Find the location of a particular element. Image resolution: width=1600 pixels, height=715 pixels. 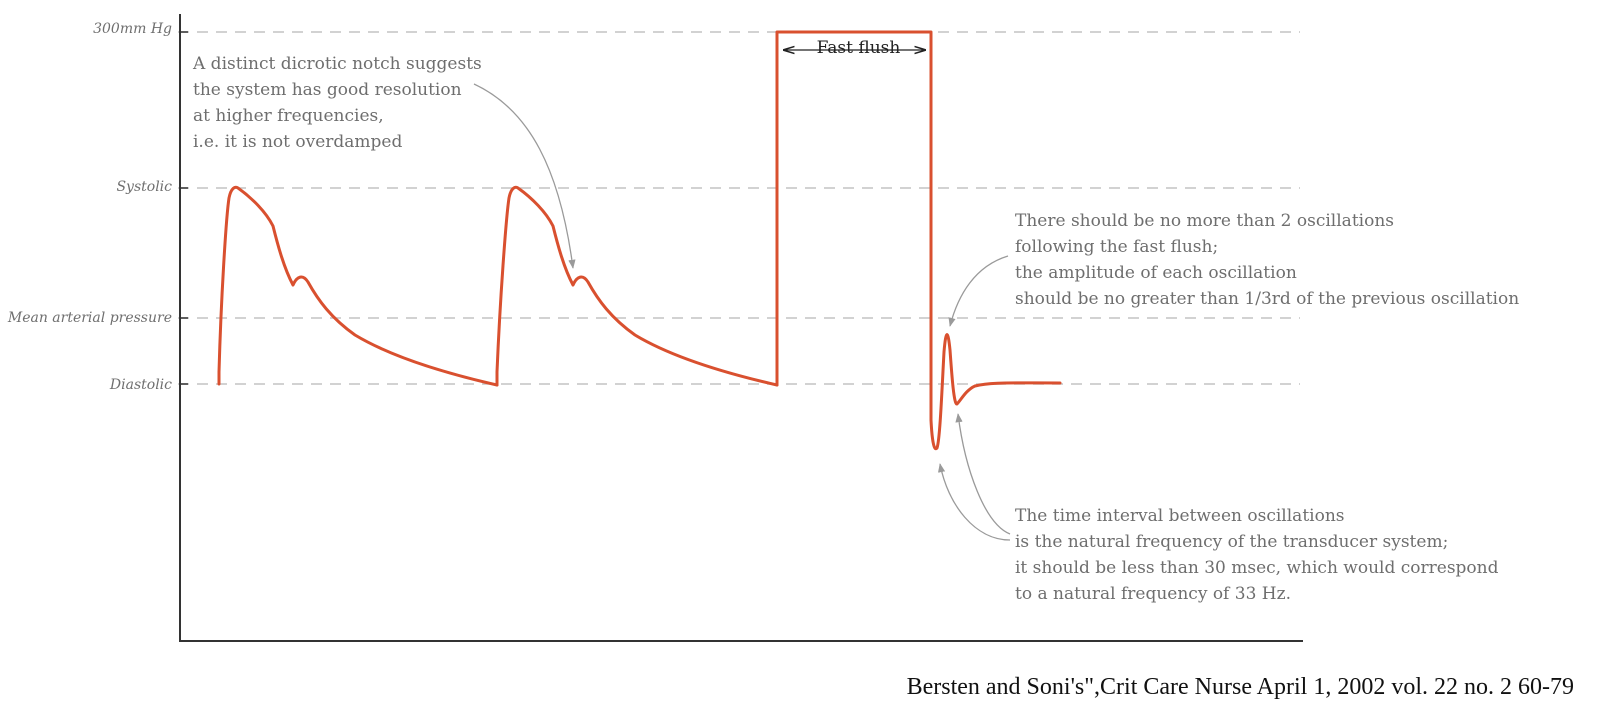

dicrotic-notch-arrow is located at coordinates (524, 176).